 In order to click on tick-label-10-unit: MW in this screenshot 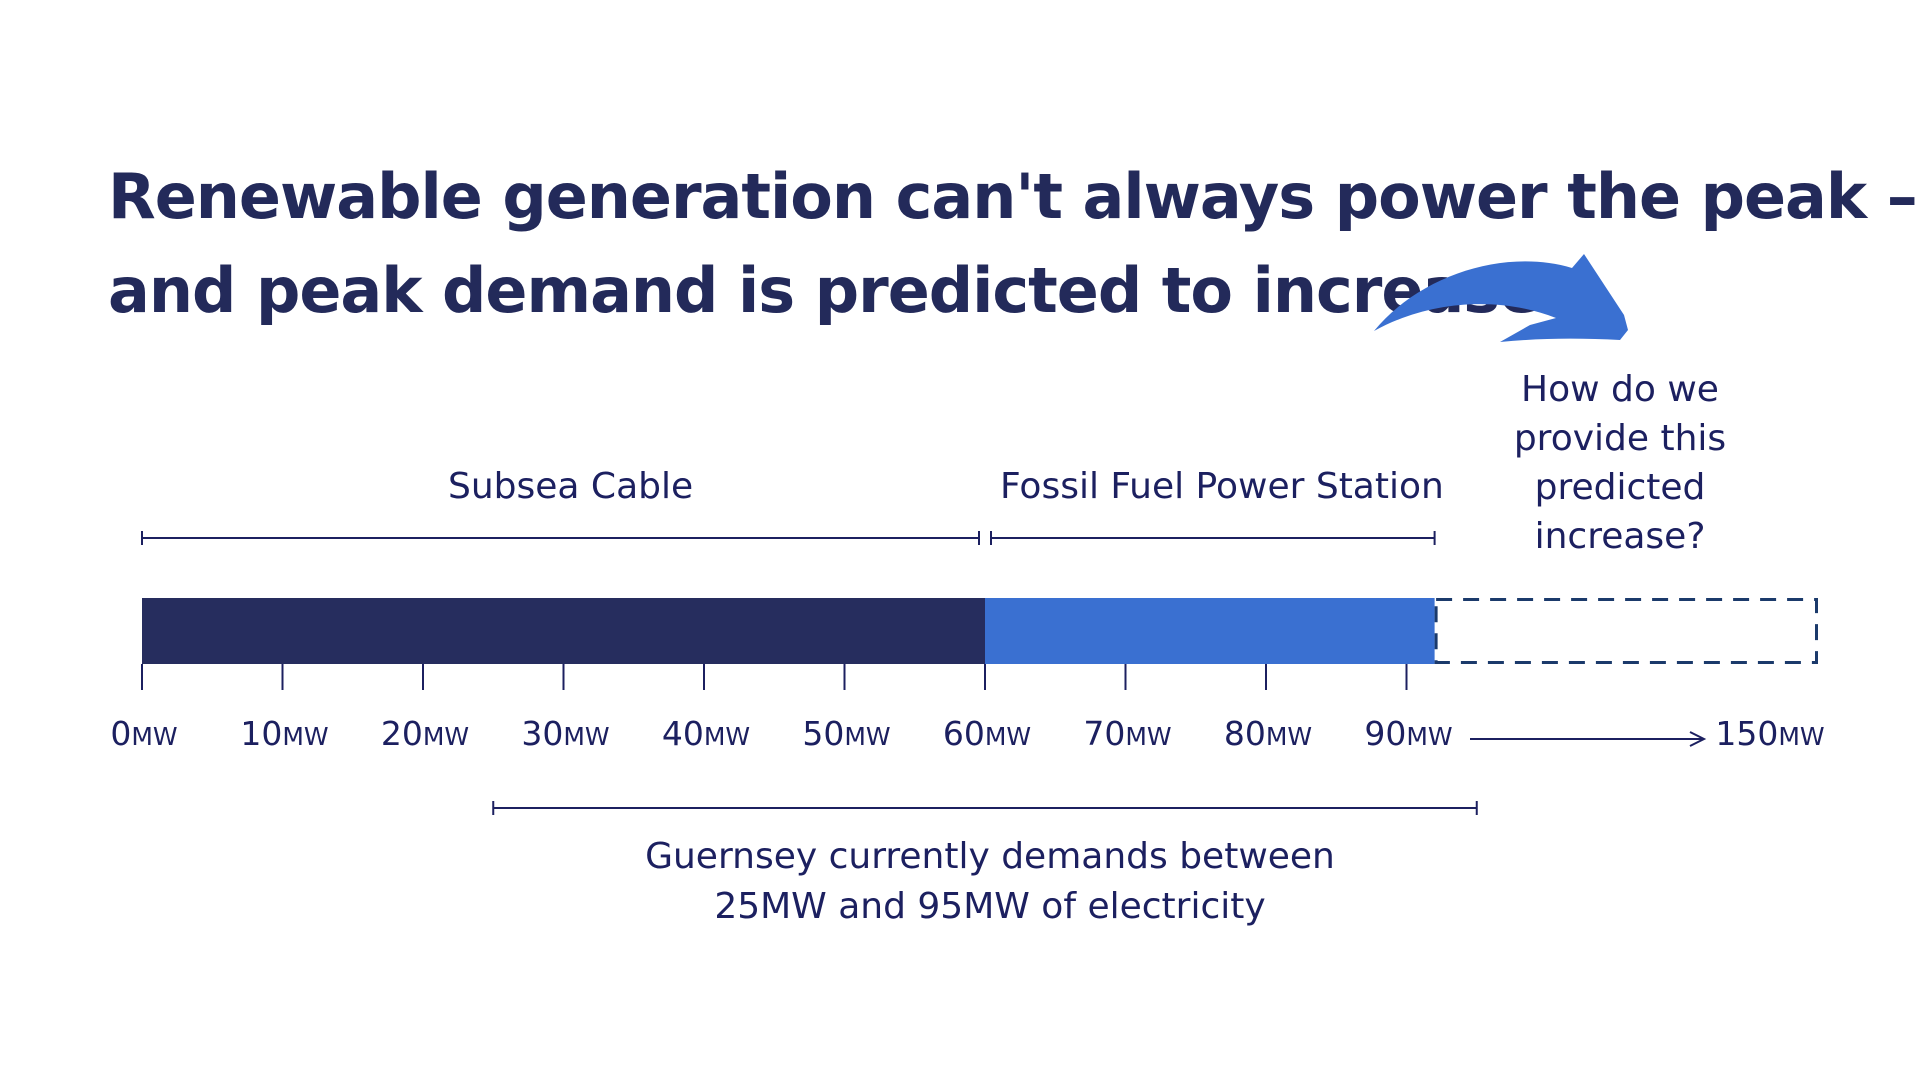, I will do `click(305, 736)`.